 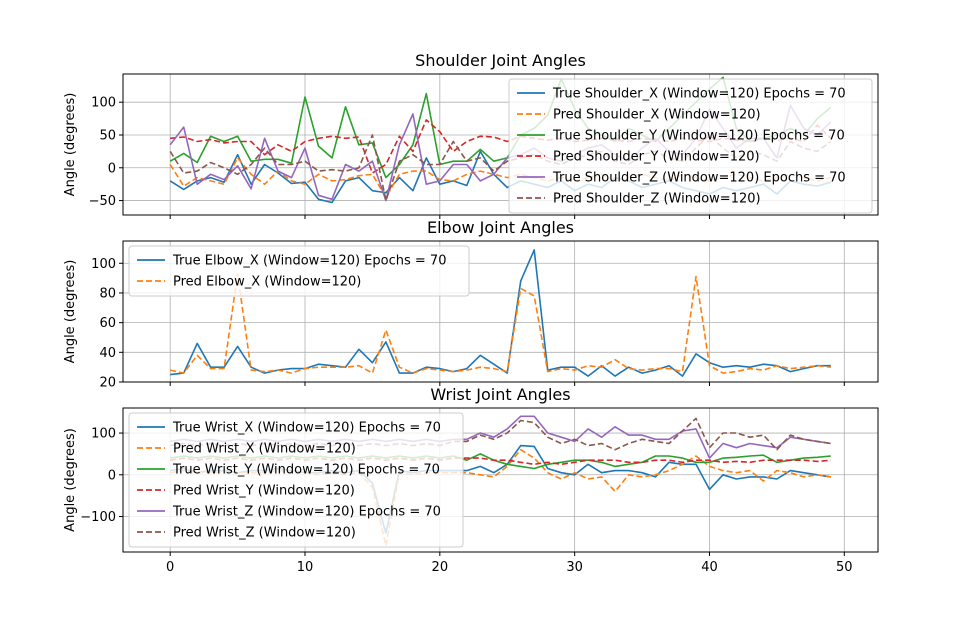 What do you see at coordinates (500, 60) in the screenshot?
I see `shoulder-title: Shoulder Joint Angles` at bounding box center [500, 60].